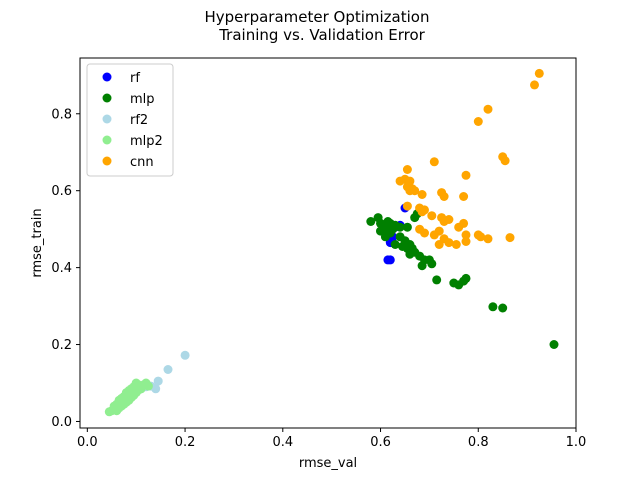 The width and height of the screenshot is (640, 478). What do you see at coordinates (107, 119) in the screenshot?
I see `legend-marker-rf2` at bounding box center [107, 119].